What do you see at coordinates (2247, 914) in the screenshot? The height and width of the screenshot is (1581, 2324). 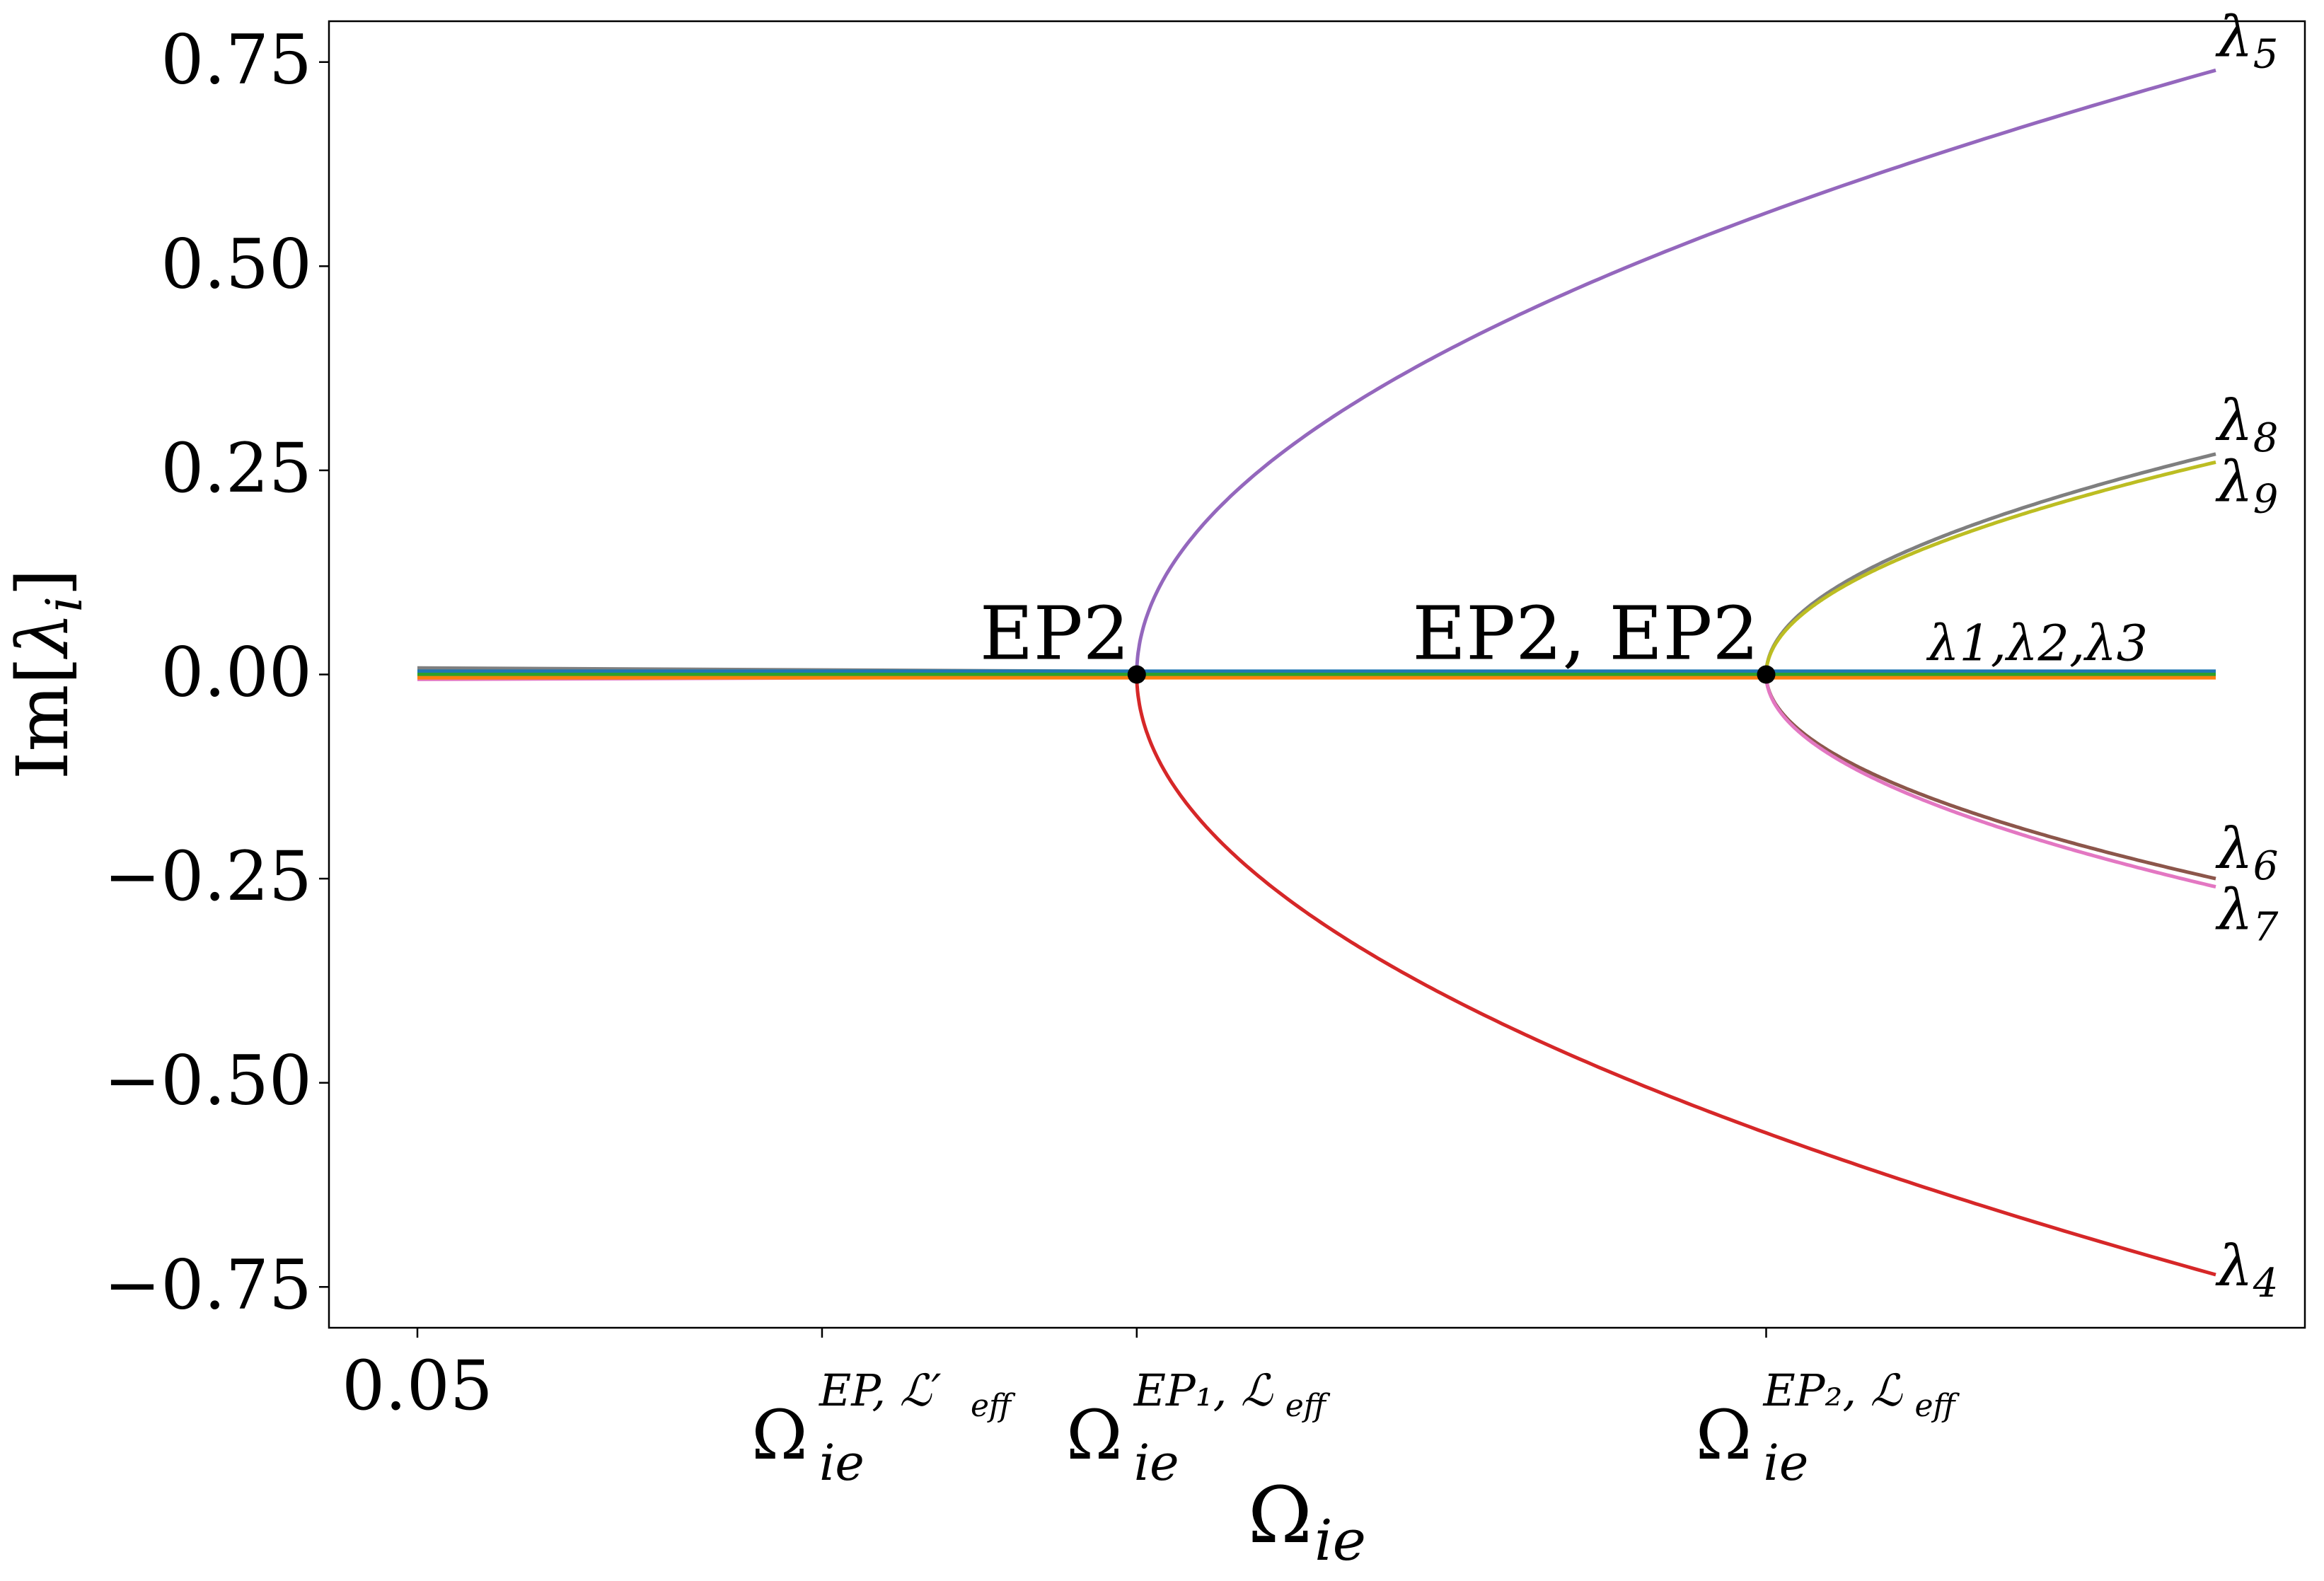 I see `curve-label-λ7: λ7` at bounding box center [2247, 914].